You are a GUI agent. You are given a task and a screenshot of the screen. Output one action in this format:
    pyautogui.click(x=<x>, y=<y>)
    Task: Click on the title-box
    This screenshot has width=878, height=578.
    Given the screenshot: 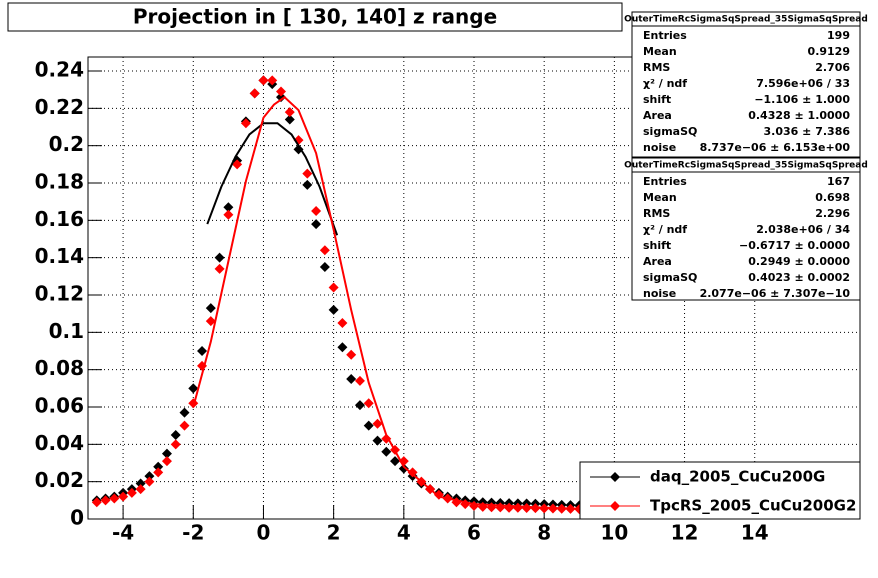 What is the action you would take?
    pyautogui.click(x=315, y=17)
    